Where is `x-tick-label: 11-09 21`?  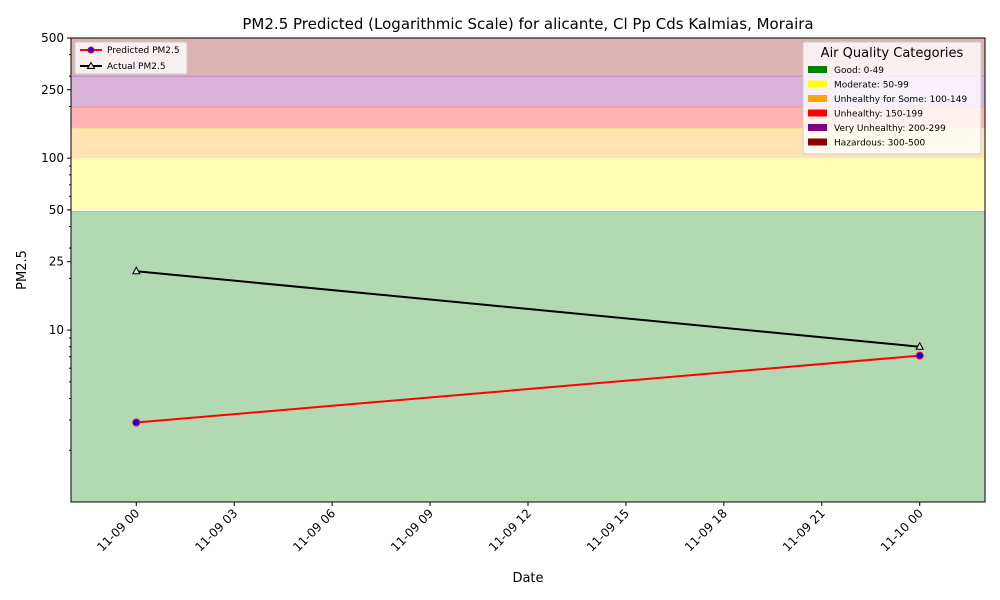 x-tick-label: 11-09 21 is located at coordinates (804, 530).